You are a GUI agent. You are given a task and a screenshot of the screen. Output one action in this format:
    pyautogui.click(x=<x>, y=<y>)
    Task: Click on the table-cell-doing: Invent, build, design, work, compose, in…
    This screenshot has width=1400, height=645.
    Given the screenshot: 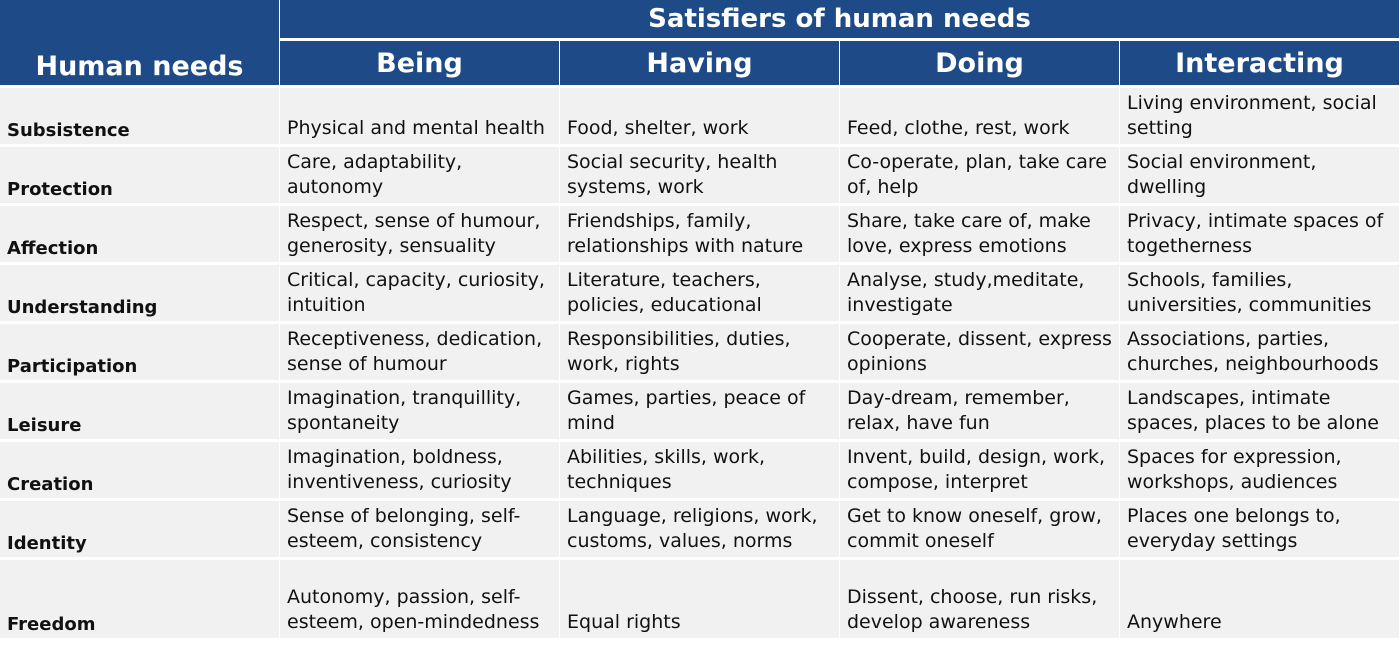 What is the action you would take?
    pyautogui.click(x=979, y=468)
    